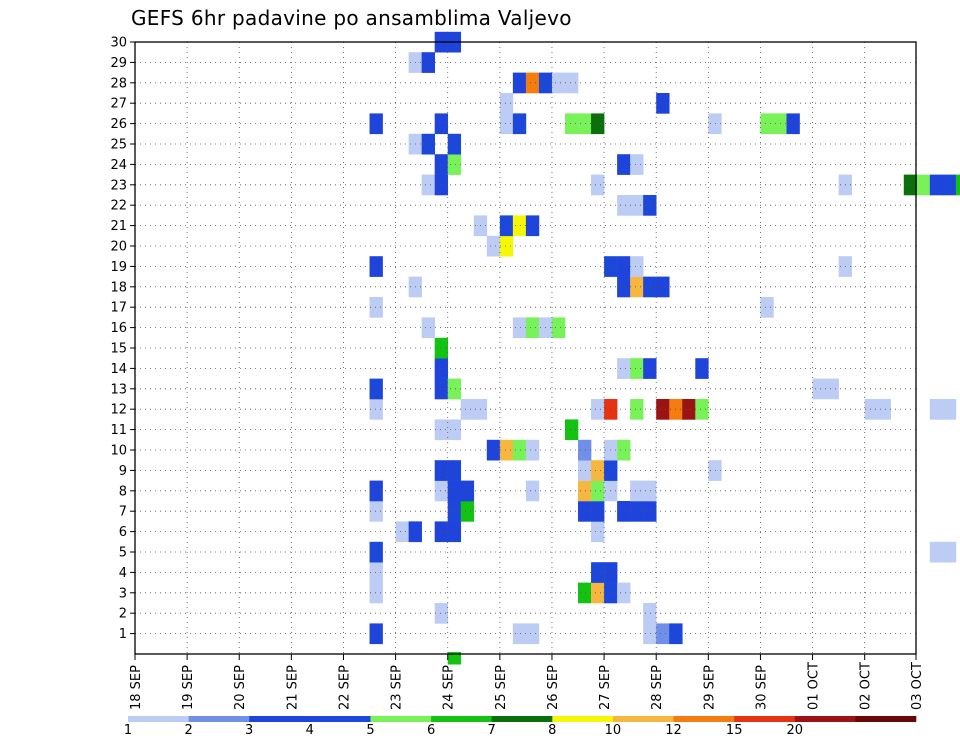  What do you see at coordinates (397, 687) in the screenshot?
I see `x-tick-label: 23 SEP` at bounding box center [397, 687].